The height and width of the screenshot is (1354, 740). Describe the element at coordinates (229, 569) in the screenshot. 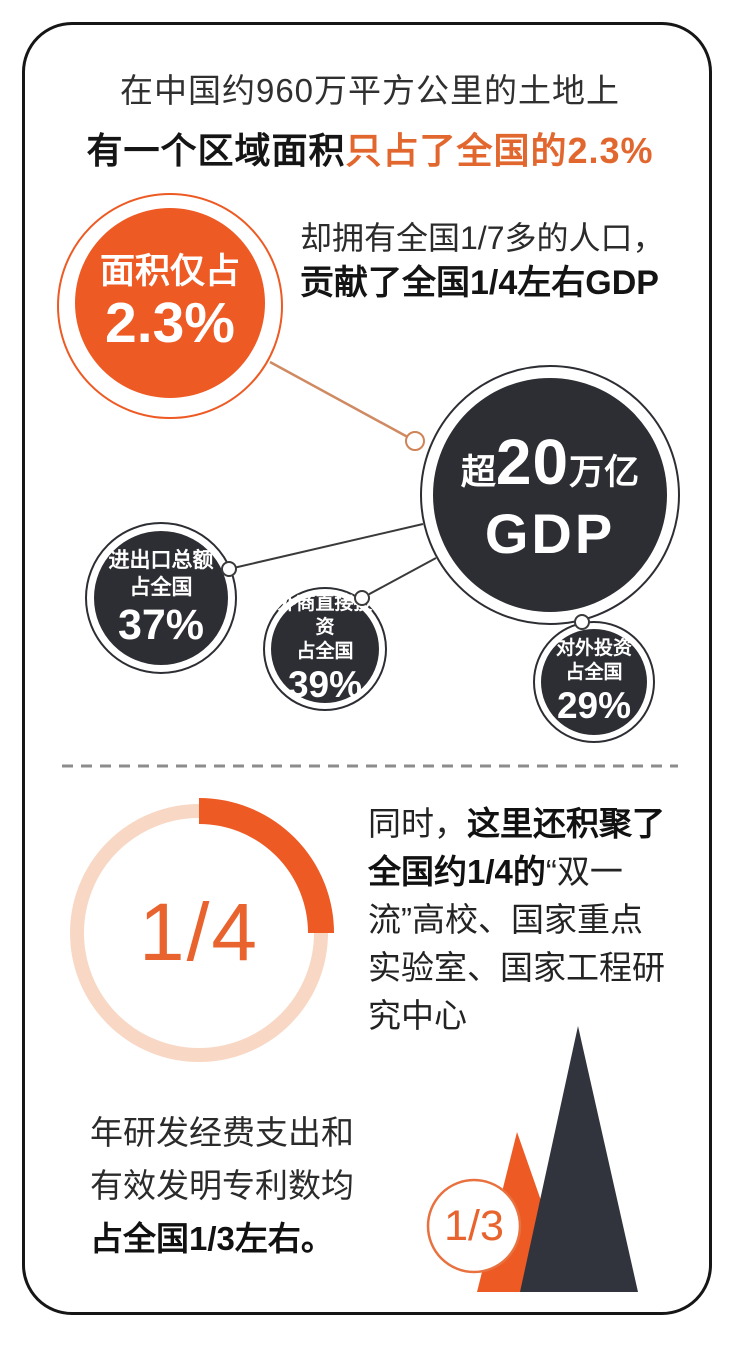

I see `node-trade` at that location.